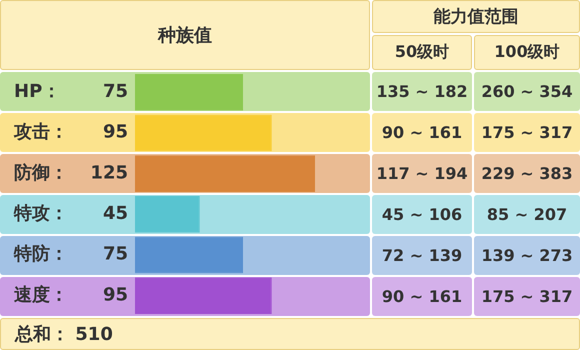 The height and width of the screenshot is (350, 580). I want to click on text: 100级时, so click(527, 52).